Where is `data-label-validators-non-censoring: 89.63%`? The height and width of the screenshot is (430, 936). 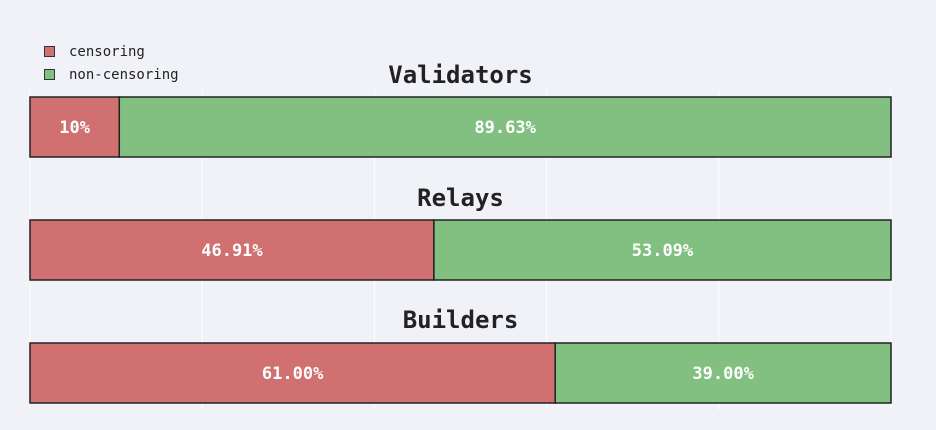 data-label-validators-non-censoring: 89.63% is located at coordinates (505, 128).